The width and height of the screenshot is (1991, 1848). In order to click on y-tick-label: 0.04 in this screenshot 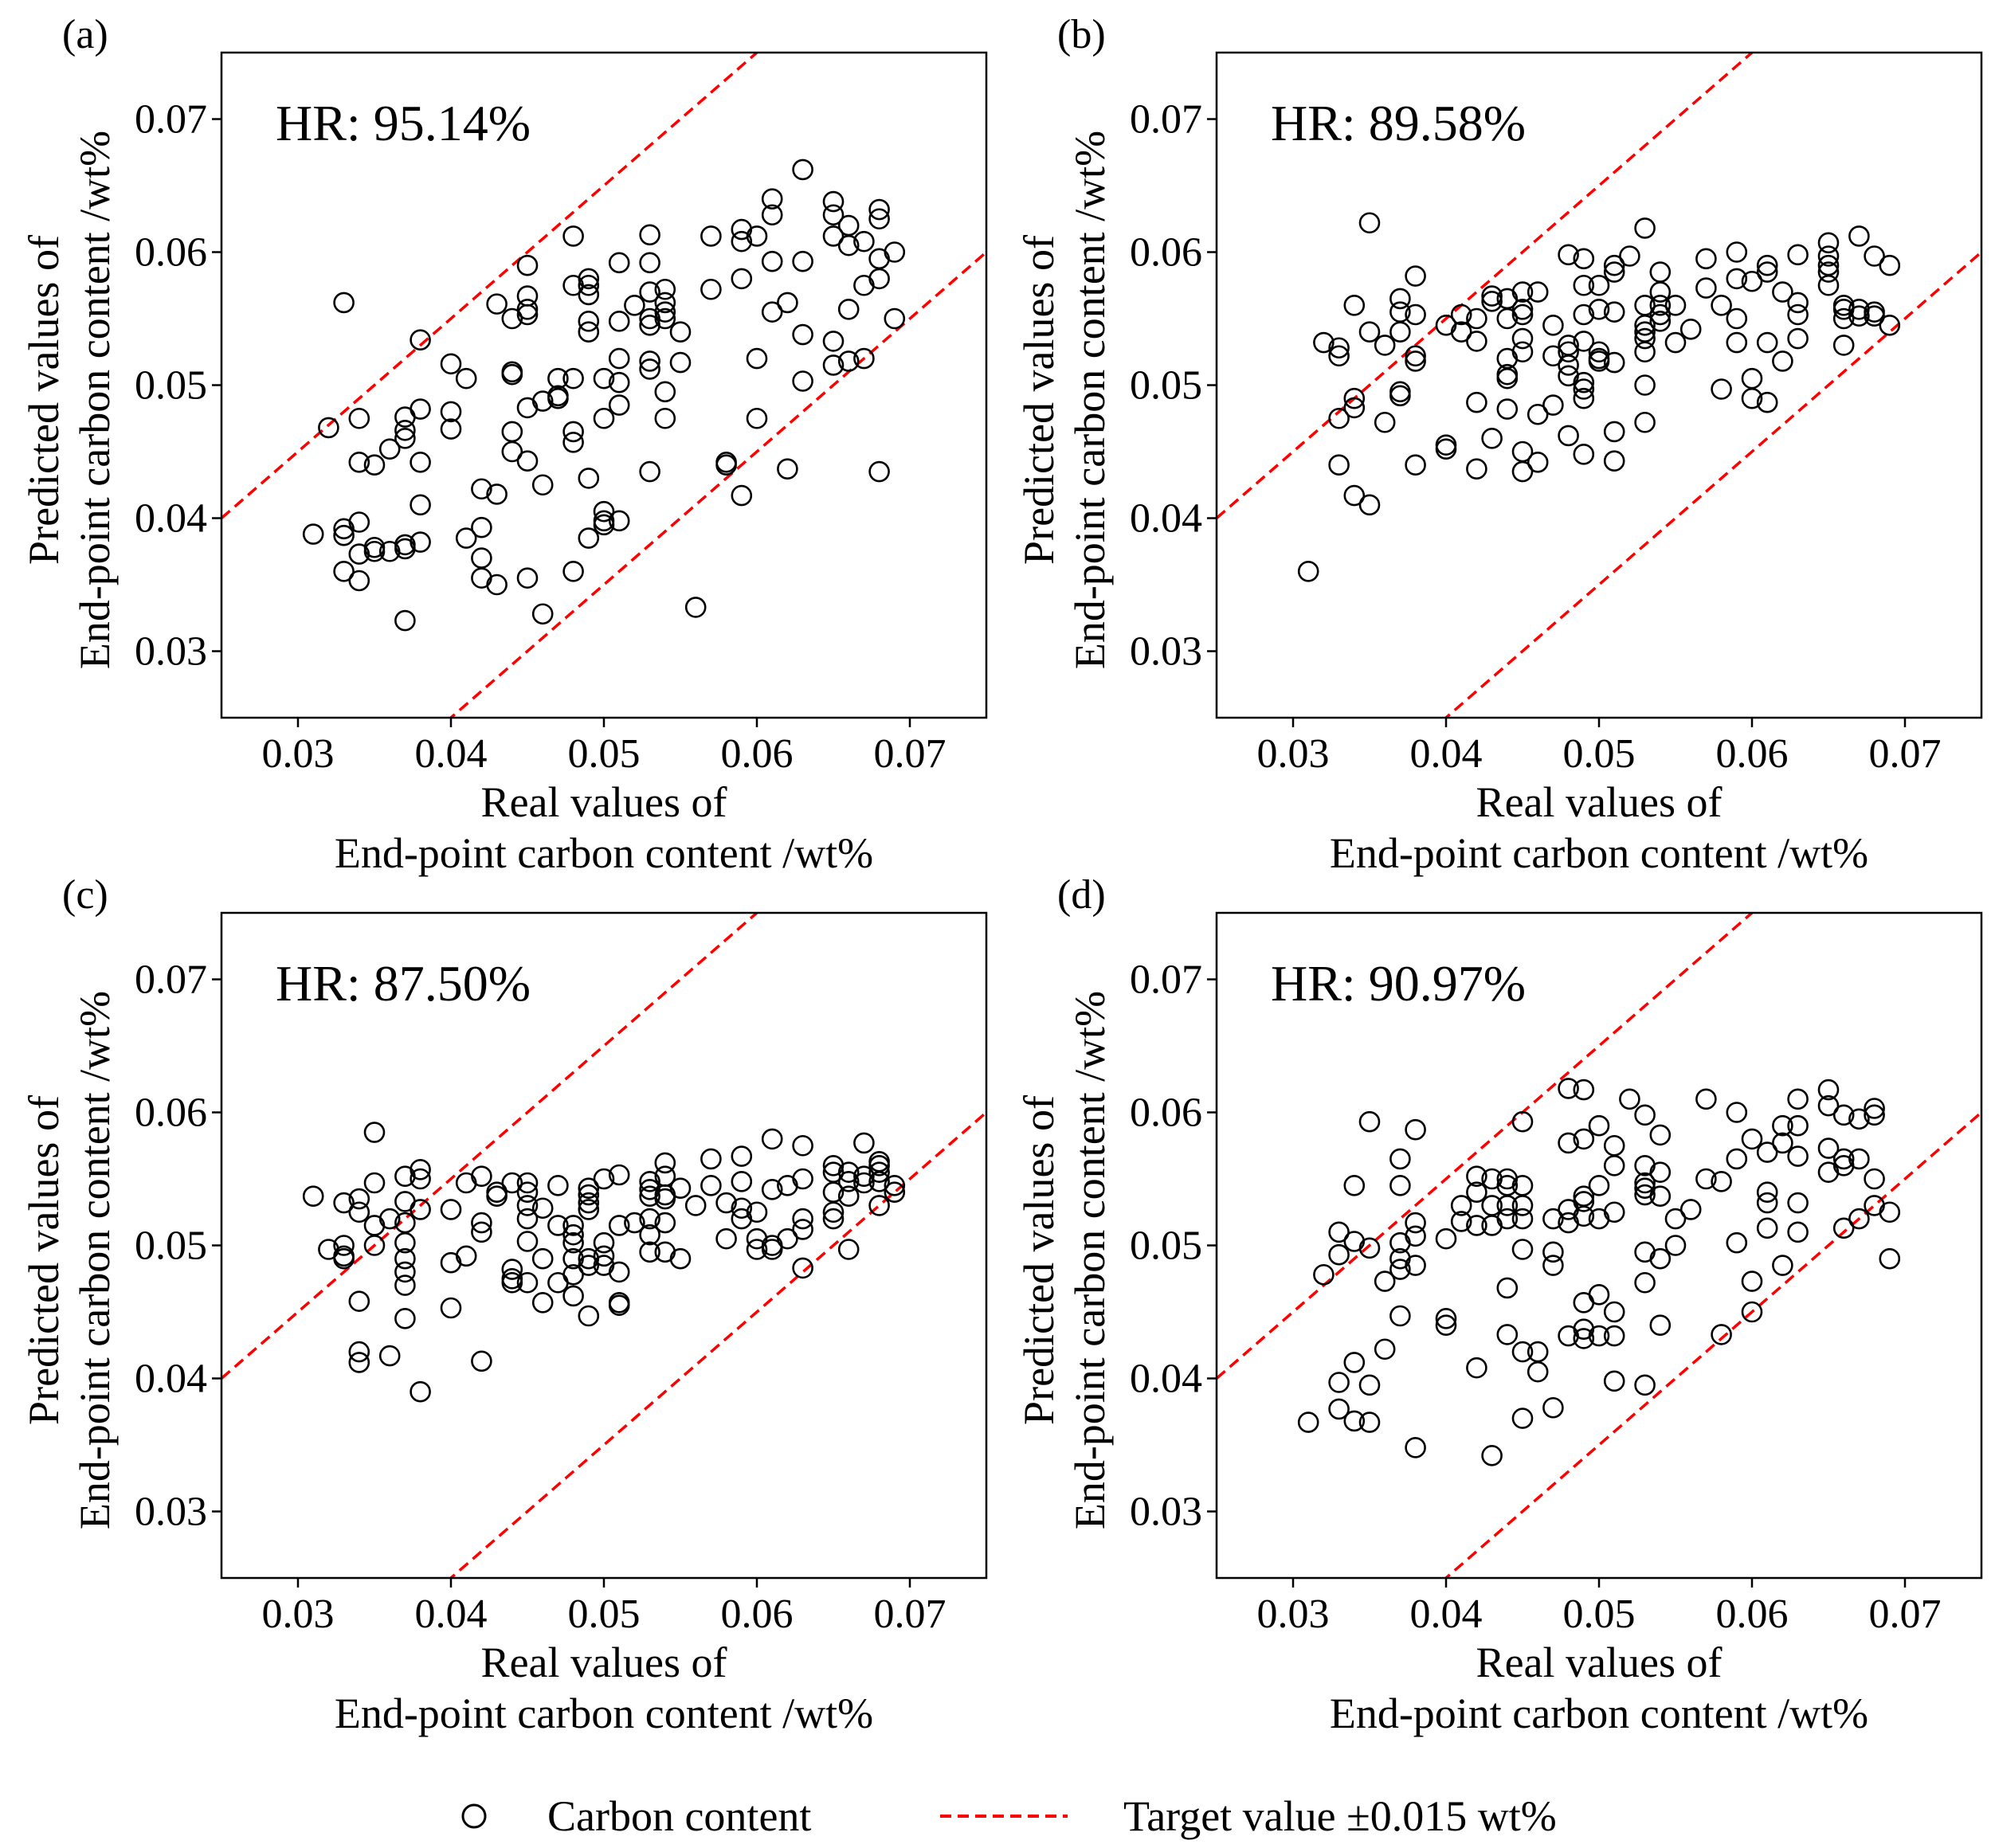, I will do `click(1166, 1378)`.